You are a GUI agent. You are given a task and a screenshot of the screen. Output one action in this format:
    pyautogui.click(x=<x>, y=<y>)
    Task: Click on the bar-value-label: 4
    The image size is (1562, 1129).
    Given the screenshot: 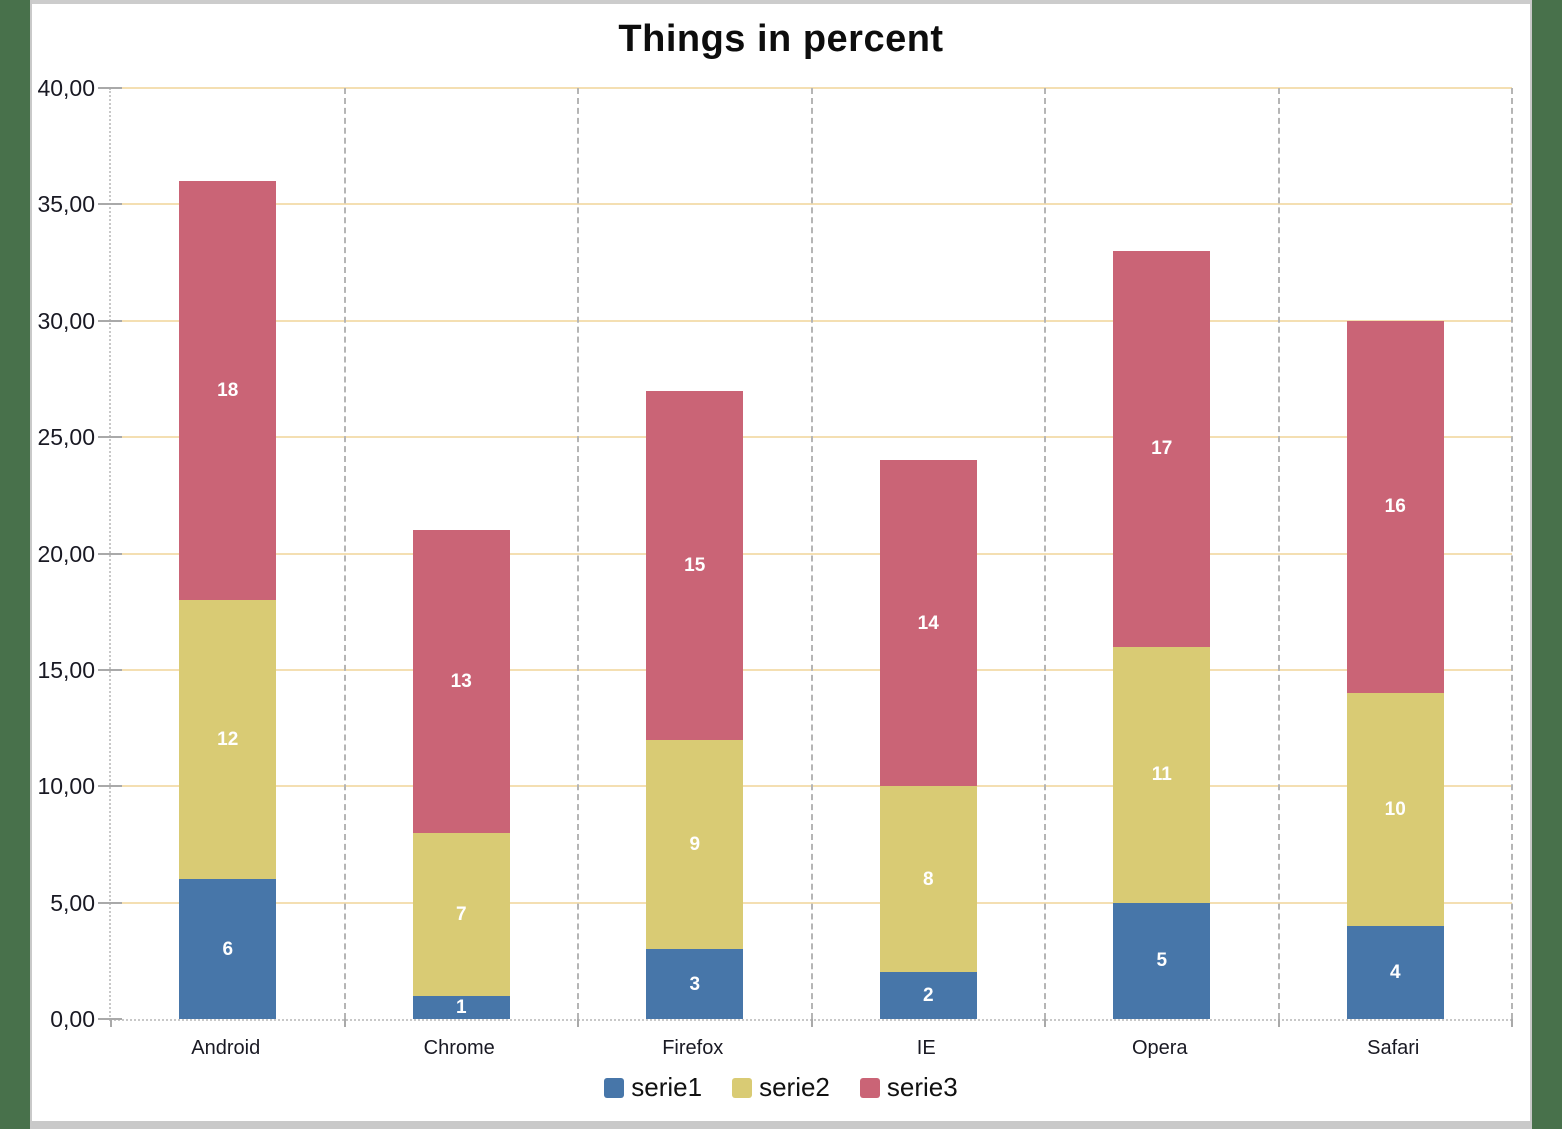 What is the action you would take?
    pyautogui.click(x=1395, y=972)
    